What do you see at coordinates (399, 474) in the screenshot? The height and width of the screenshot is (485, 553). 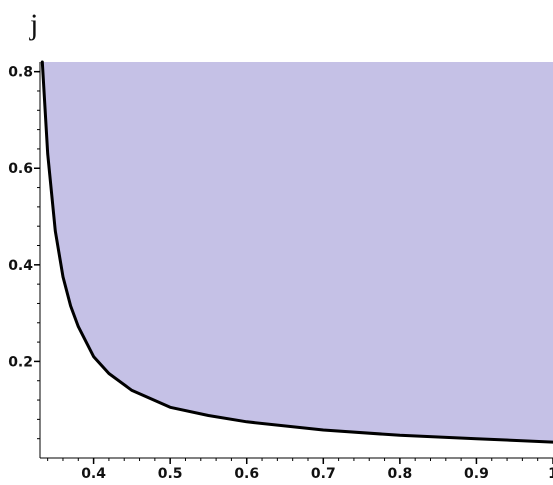 I see `x-tick-label: 0.8` at bounding box center [399, 474].